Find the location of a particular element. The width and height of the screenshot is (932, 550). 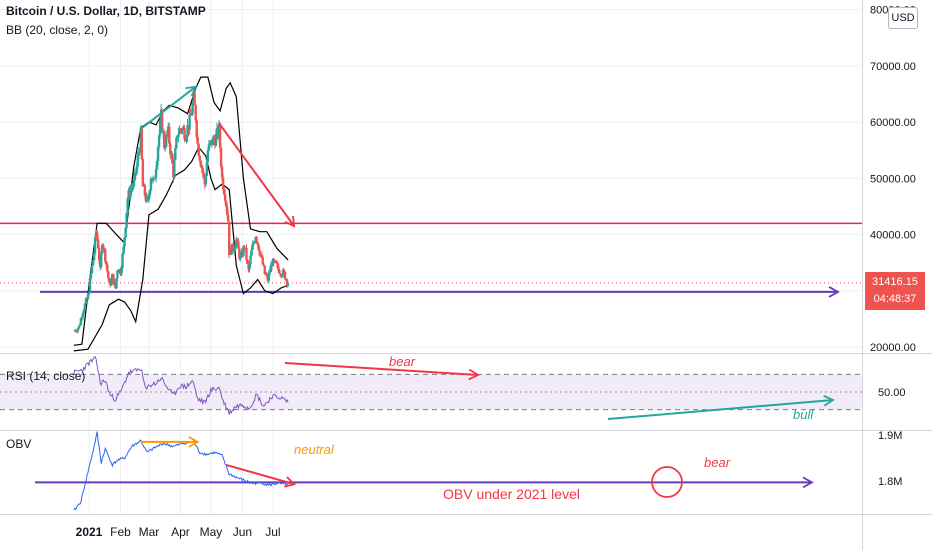

obv-bear-text: bear is located at coordinates (717, 462).